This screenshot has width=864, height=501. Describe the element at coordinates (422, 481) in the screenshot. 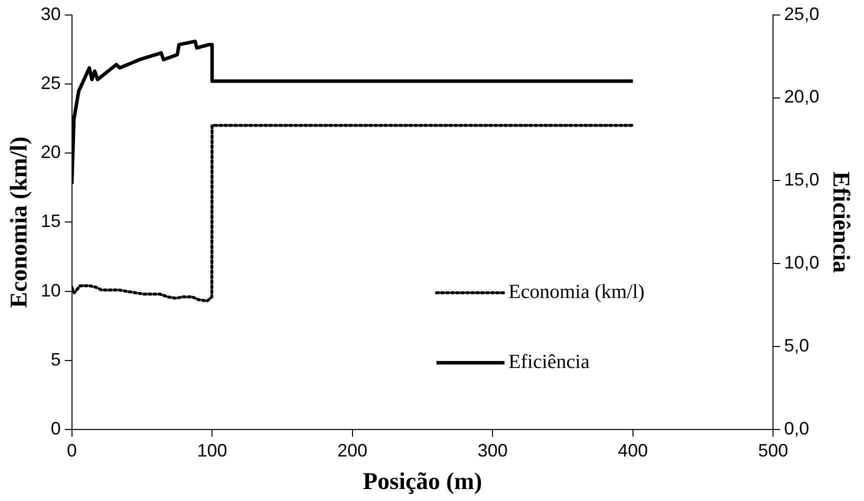

I see `x-axis-title: Posição (m)` at that location.